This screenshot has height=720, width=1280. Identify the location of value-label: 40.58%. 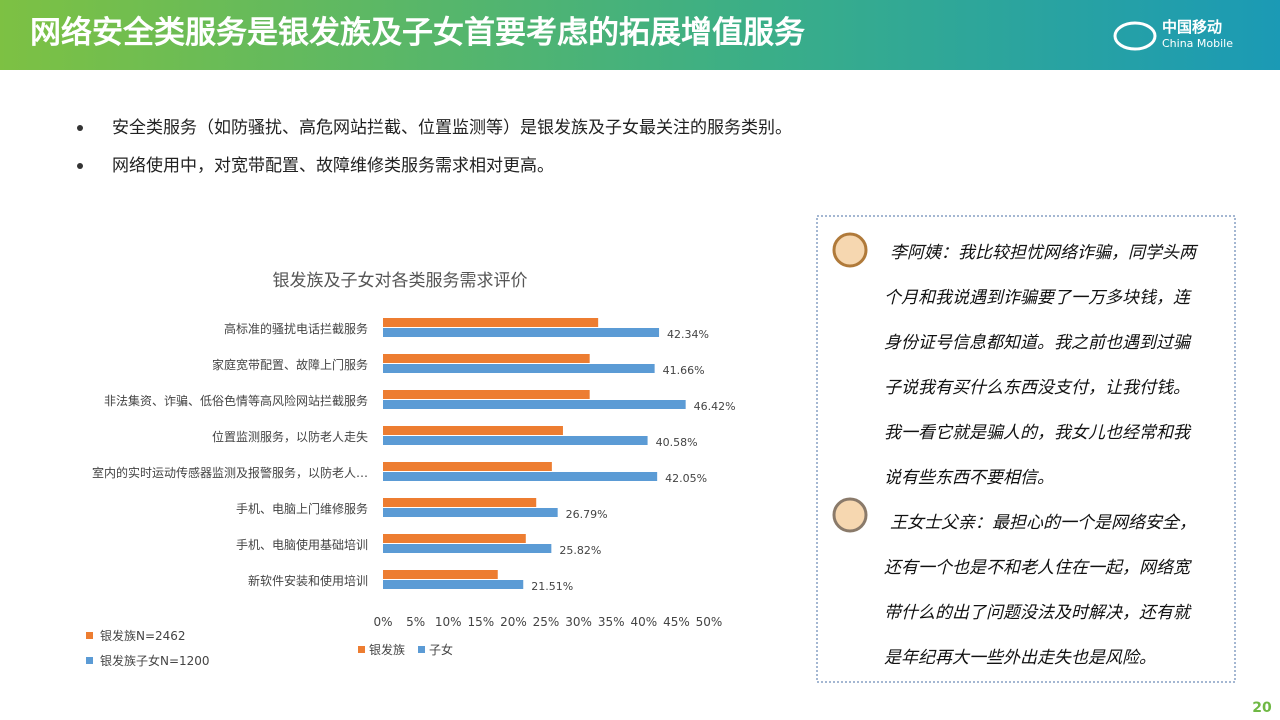
(677, 442).